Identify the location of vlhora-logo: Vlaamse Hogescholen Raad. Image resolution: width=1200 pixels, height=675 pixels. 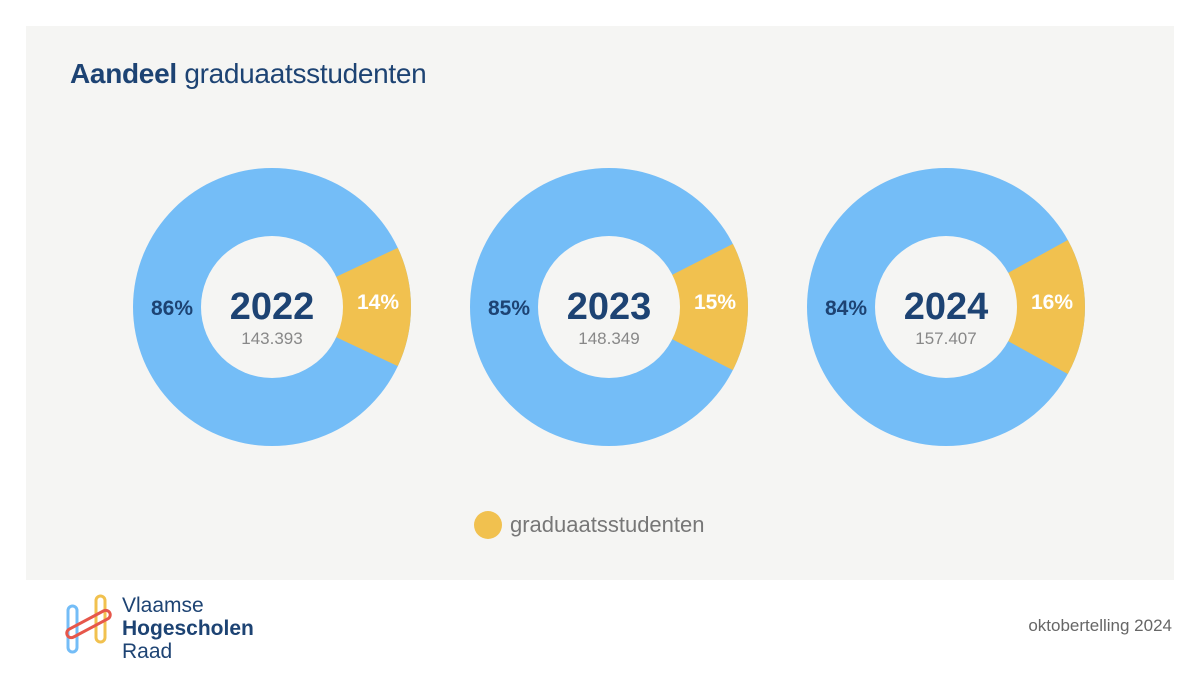
(172, 627).